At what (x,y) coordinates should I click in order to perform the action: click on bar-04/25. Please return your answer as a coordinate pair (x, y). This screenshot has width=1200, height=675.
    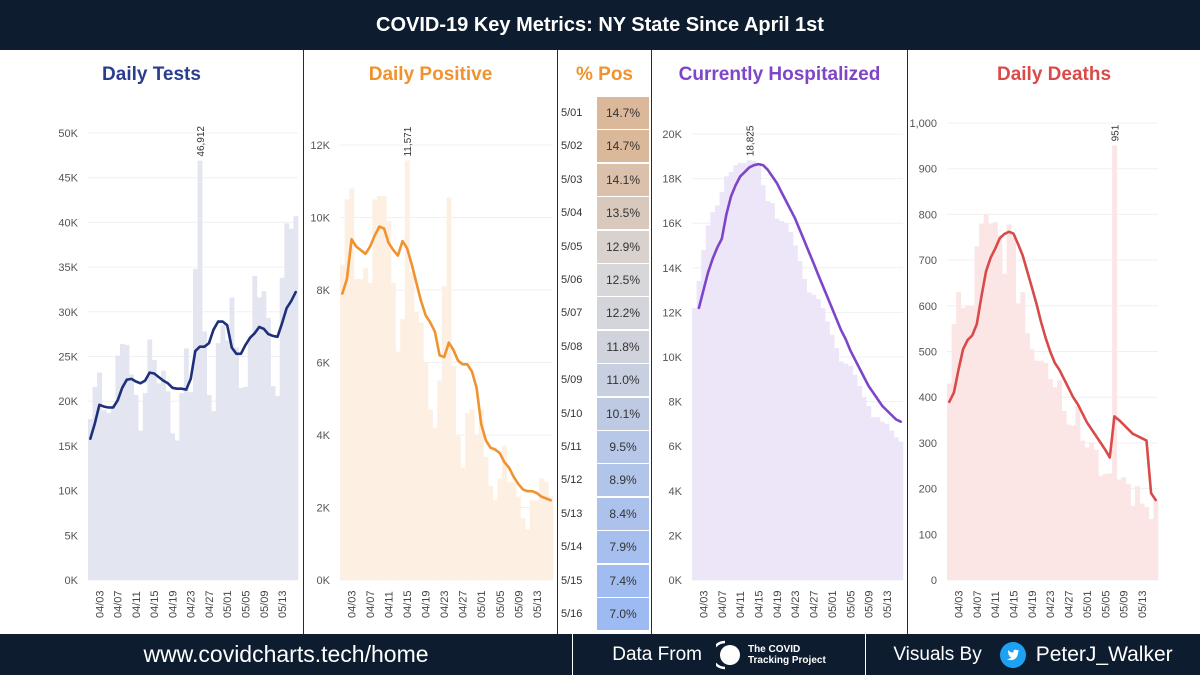
    Looking at the image, I should click on (804, 429).